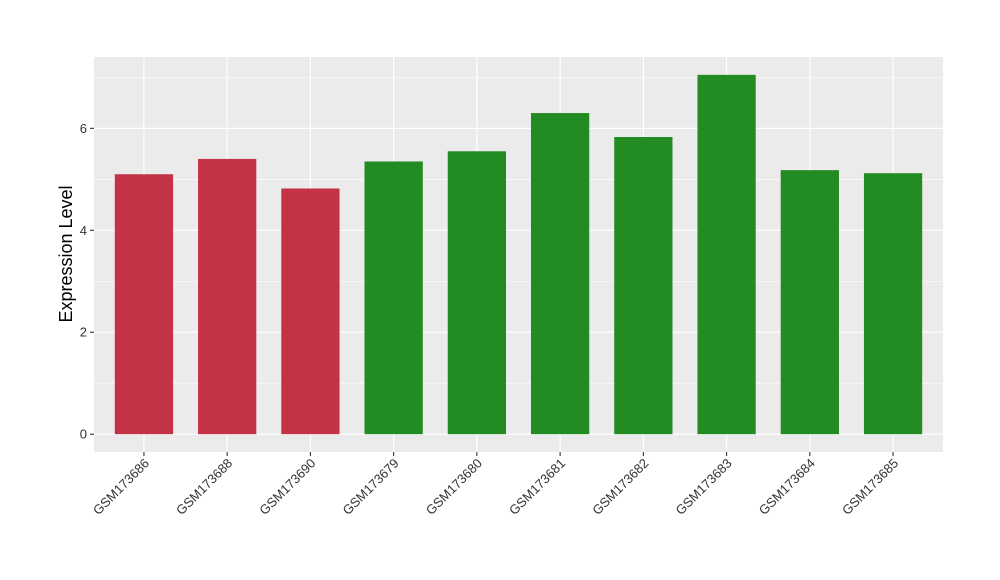 The image size is (1000, 580). I want to click on x-tick-label: GSM173681, so click(537, 487).